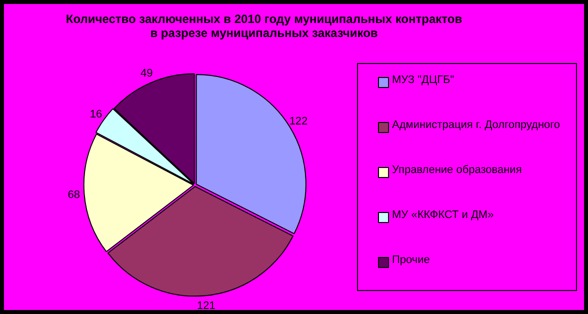 This screenshot has height=314, width=588. Describe the element at coordinates (96, 114) in the screenshot. I see `data-label: 16` at that location.